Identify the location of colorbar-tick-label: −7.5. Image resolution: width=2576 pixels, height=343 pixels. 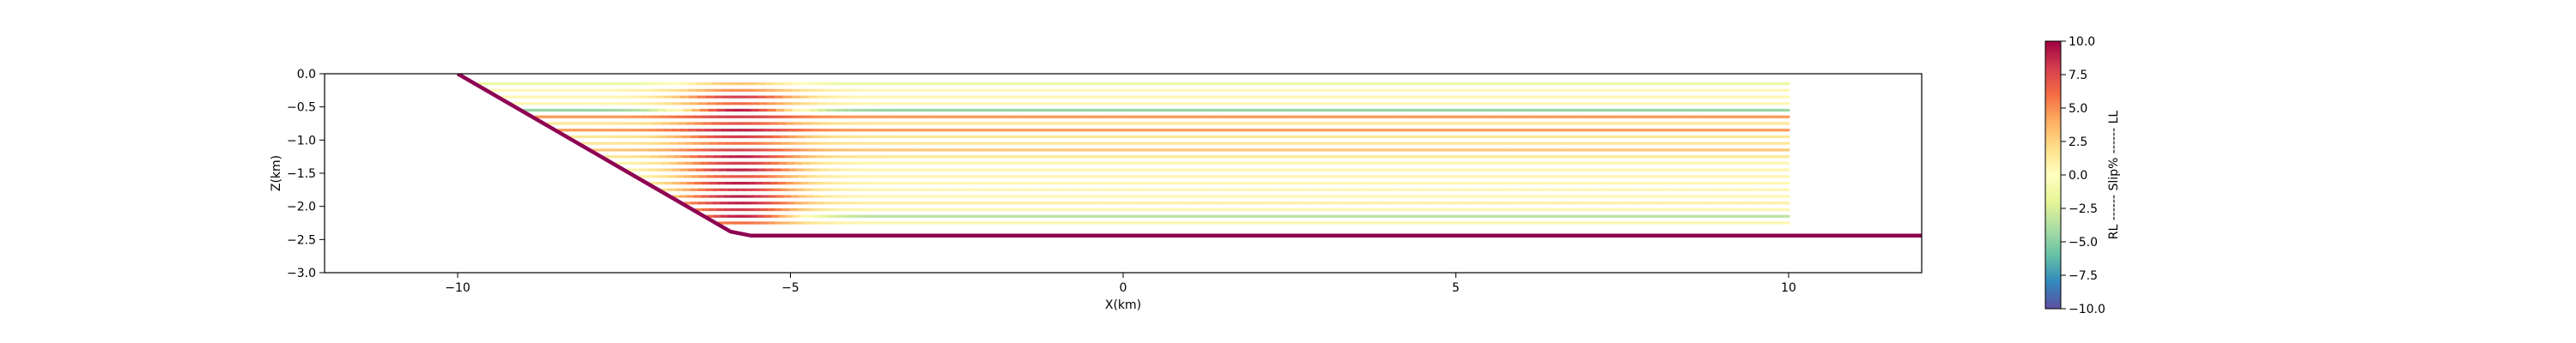
(2083, 276).